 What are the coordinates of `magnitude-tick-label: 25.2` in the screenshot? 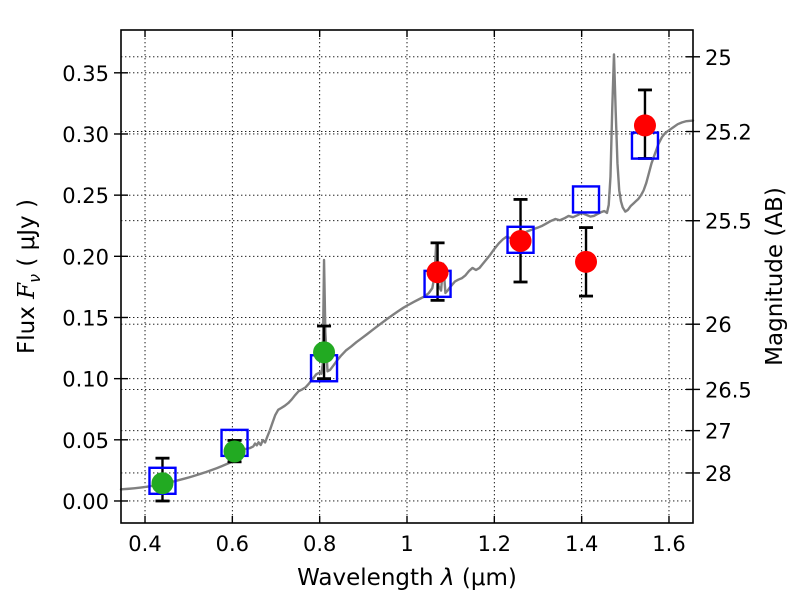 It's located at (728, 133).